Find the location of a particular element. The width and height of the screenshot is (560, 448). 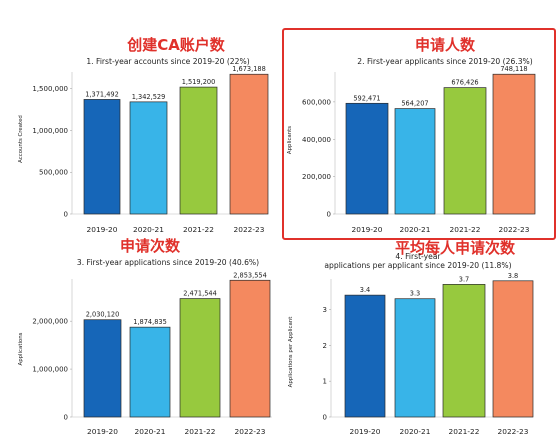

y-tick-label: 2,000,000 is located at coordinates (50, 322).